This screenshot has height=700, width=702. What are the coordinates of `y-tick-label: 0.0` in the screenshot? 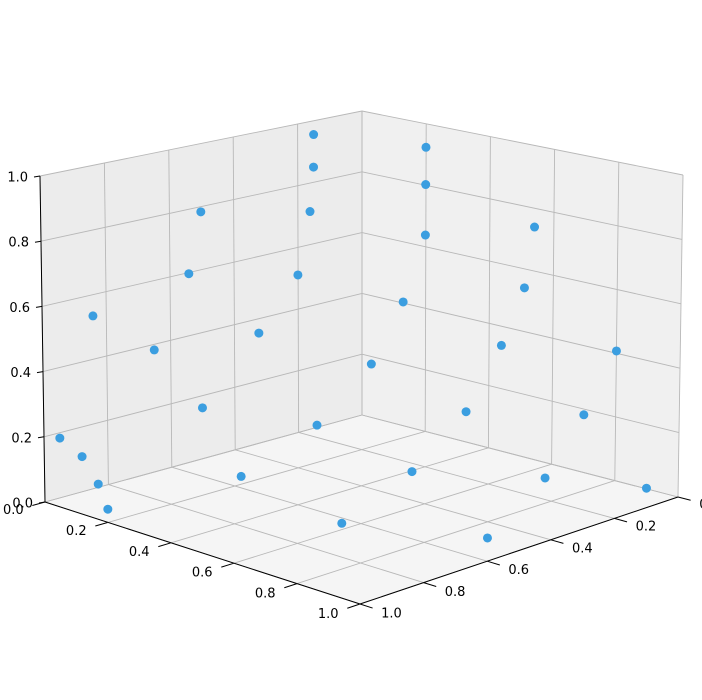 It's located at (700, 505).